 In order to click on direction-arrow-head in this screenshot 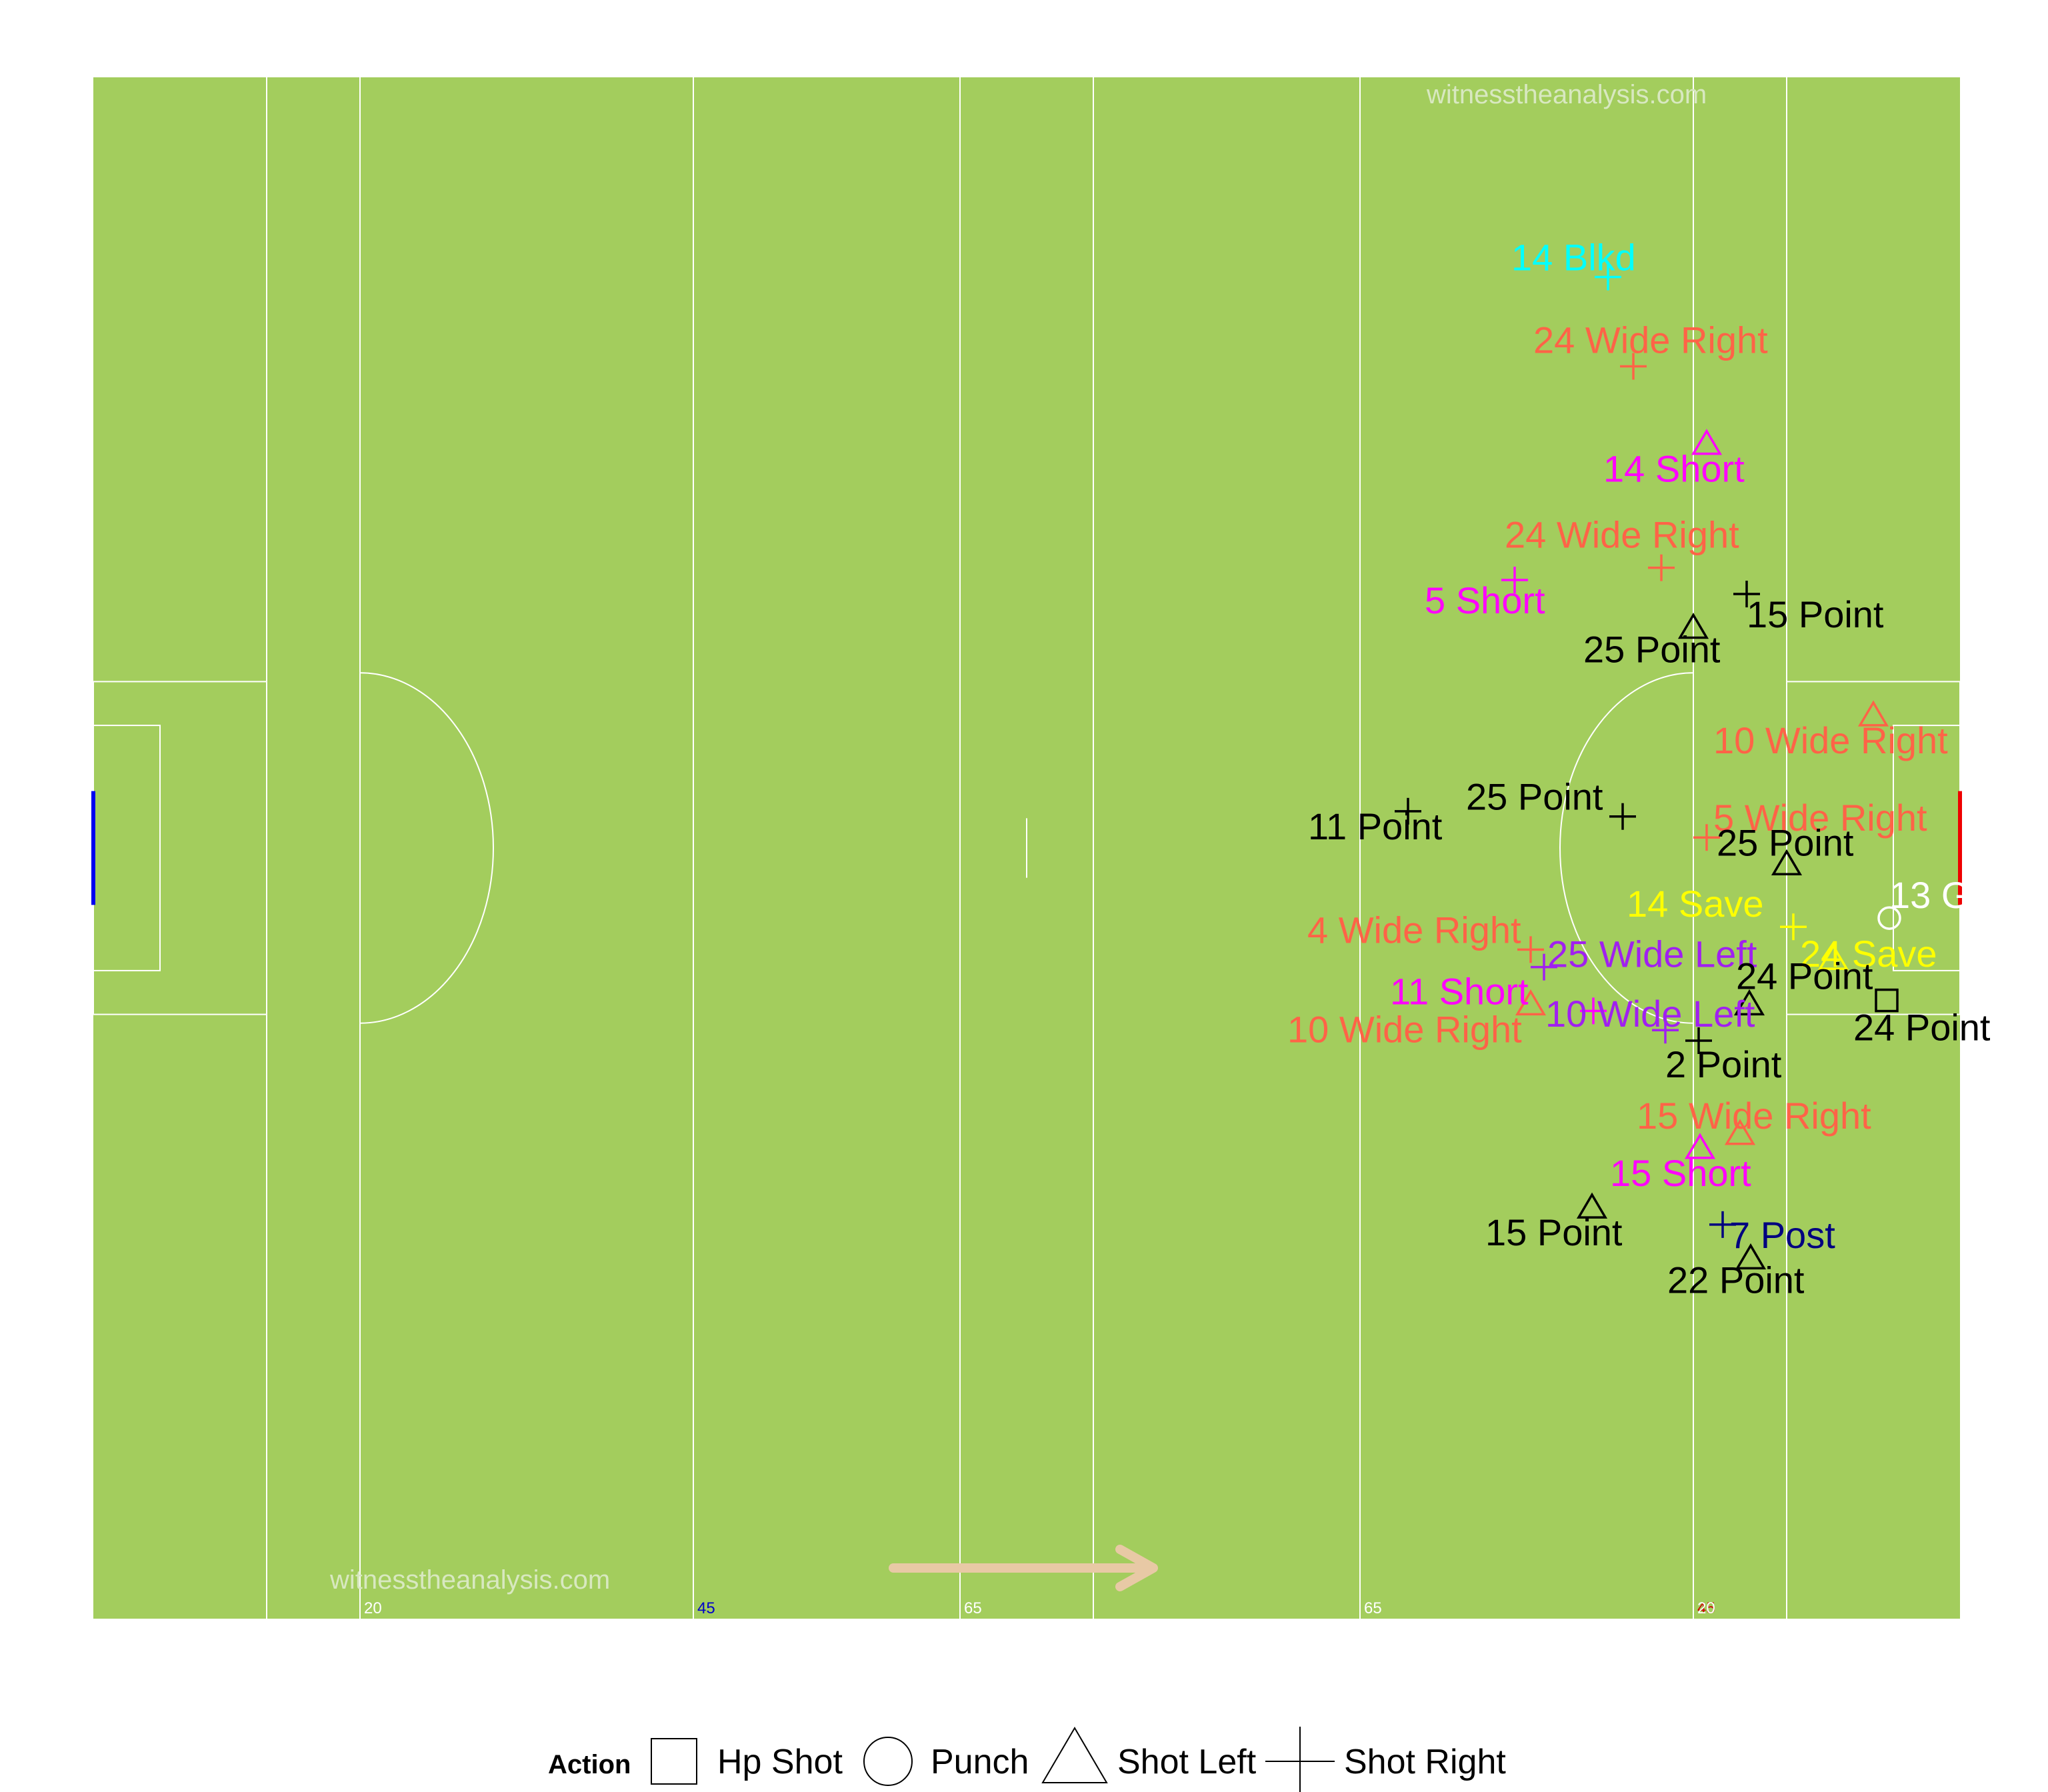, I will do `click(1136, 1568)`.